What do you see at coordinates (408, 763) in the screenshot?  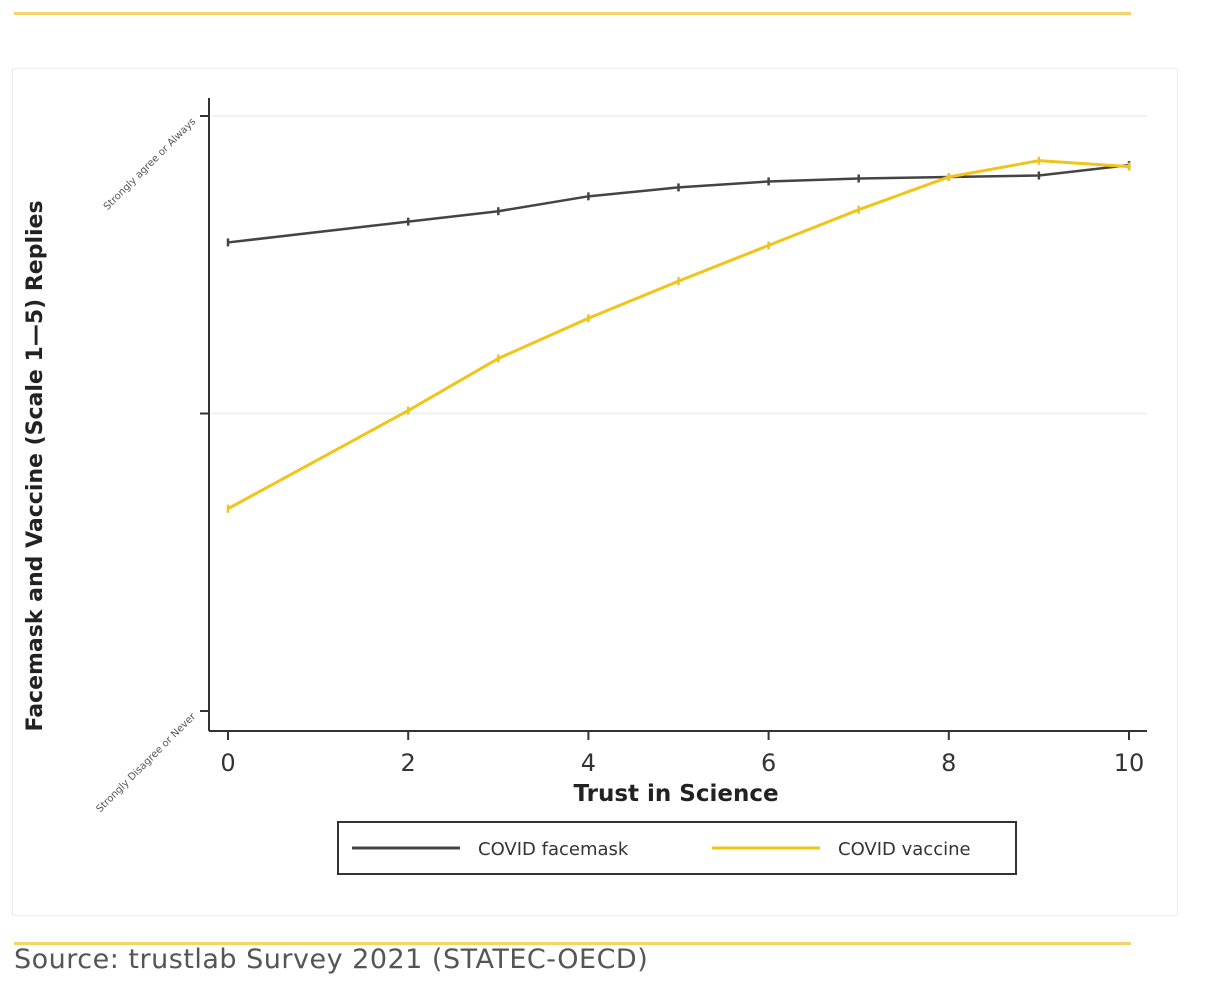 I see `x-tick-label: 2` at bounding box center [408, 763].